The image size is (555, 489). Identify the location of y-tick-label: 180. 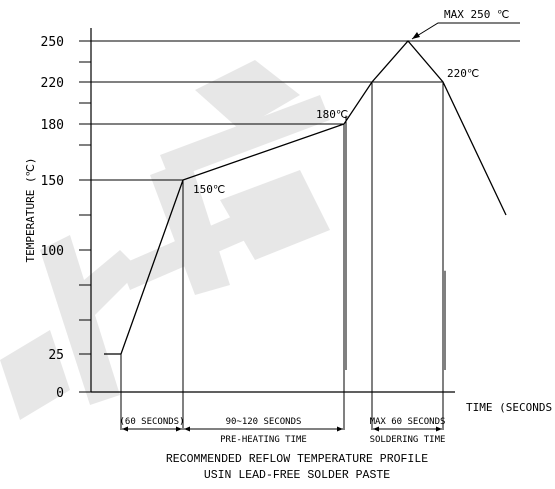
(52, 125).